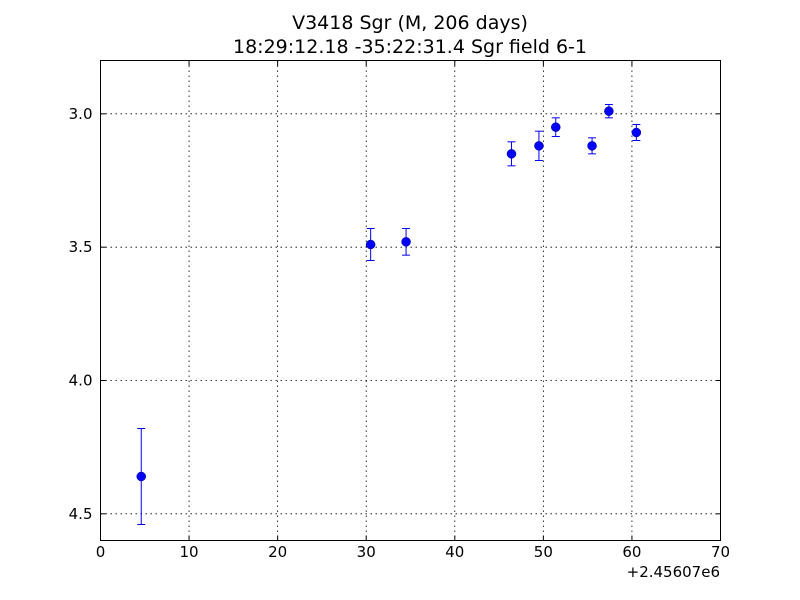 The image size is (800, 600). I want to click on y-tick-label: 3.0, so click(81, 114).